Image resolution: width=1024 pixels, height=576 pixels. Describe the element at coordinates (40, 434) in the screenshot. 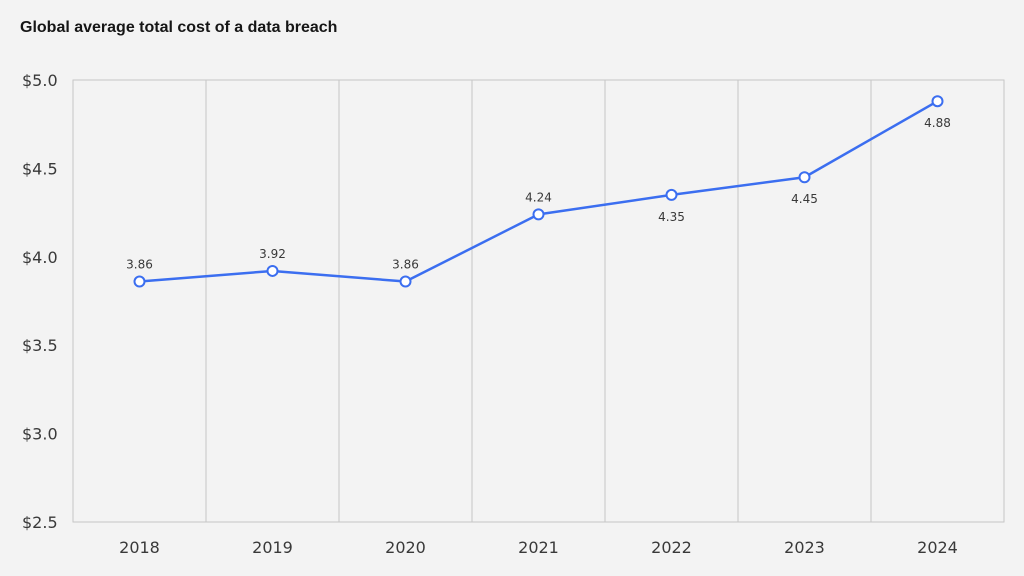

I see `y-tick-label: $3.0` at that location.